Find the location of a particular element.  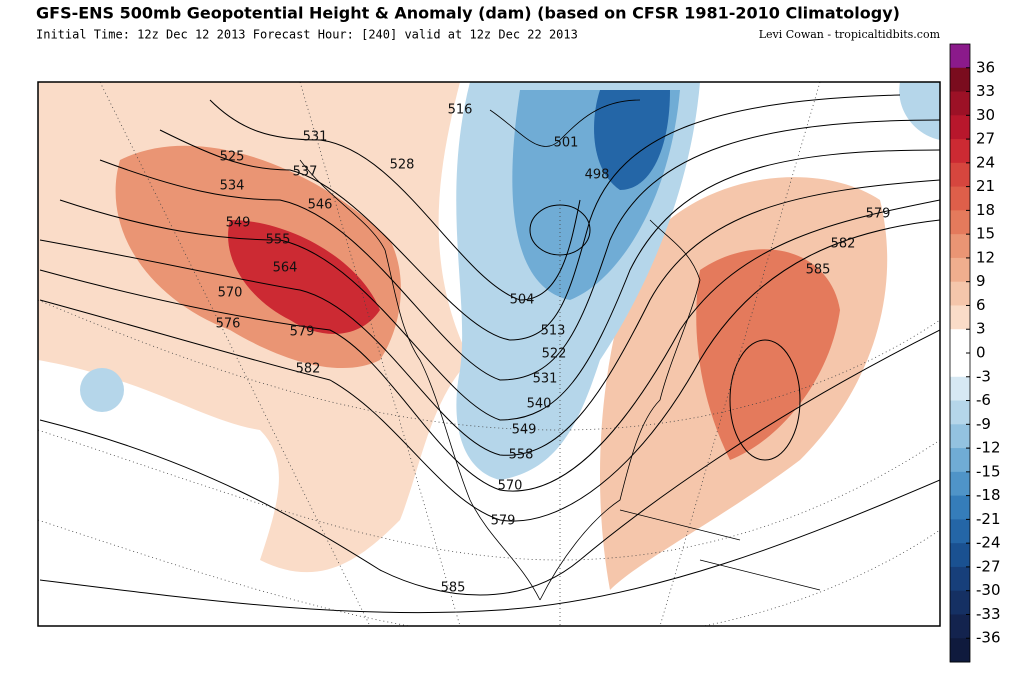

contour-label: 555 is located at coordinates (278, 240).